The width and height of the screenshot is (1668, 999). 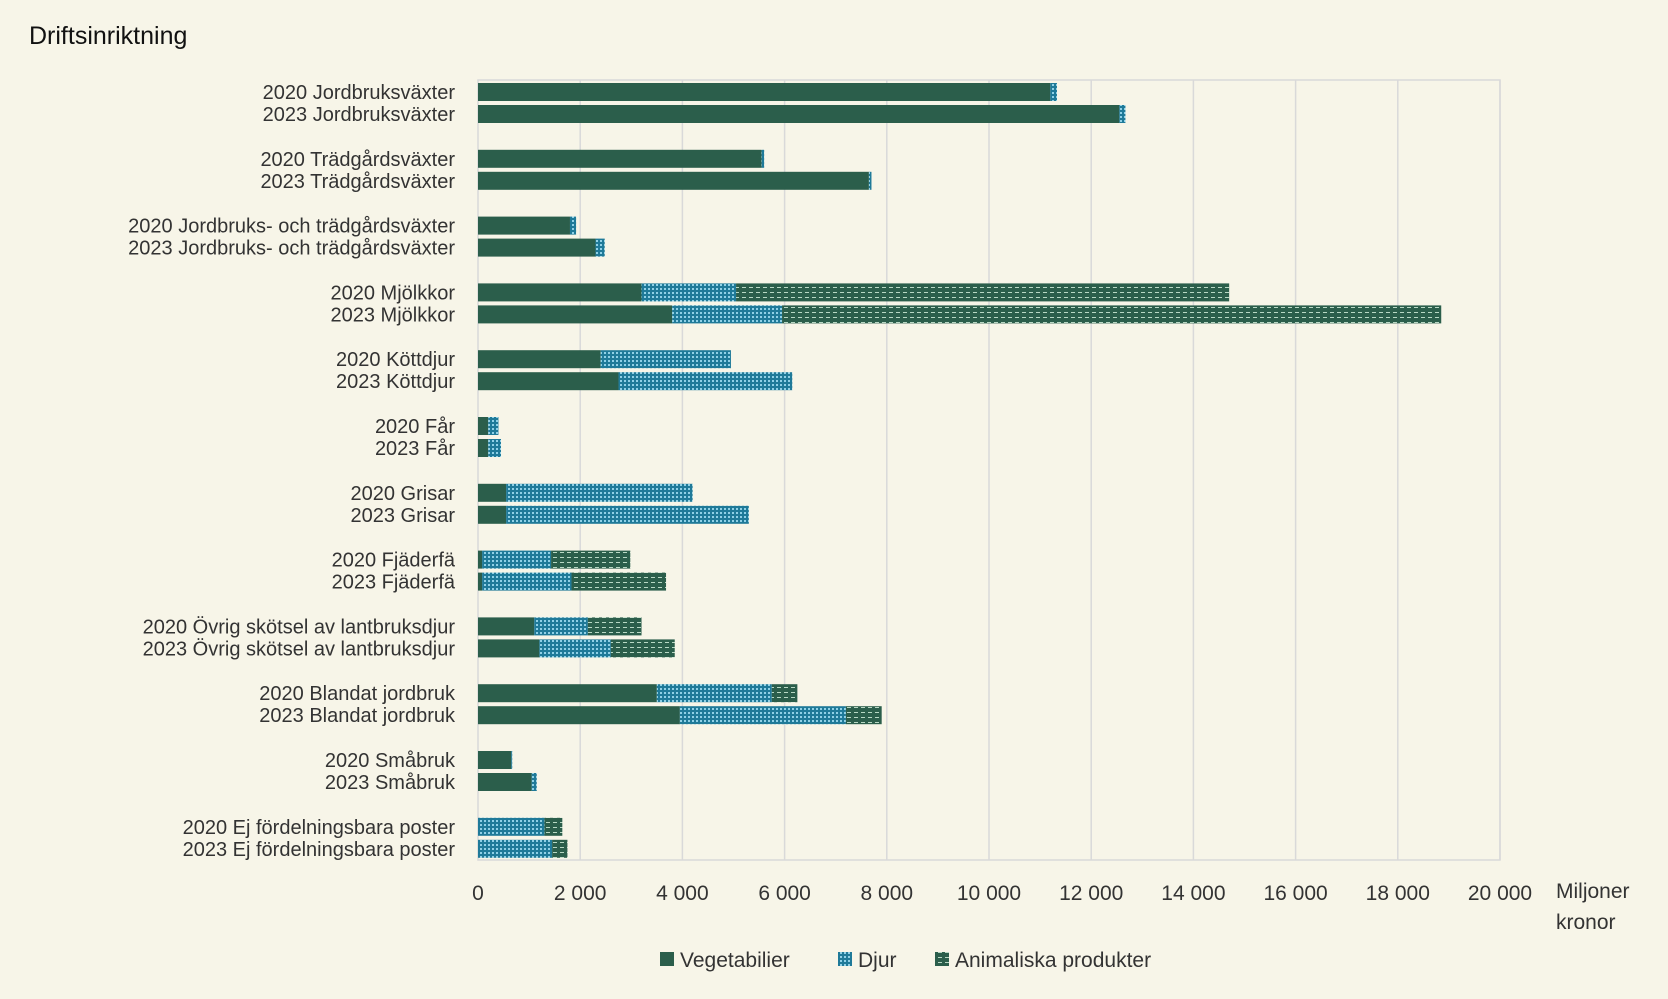 What do you see at coordinates (735, 960) in the screenshot?
I see `legend-label: Vegetabilier` at bounding box center [735, 960].